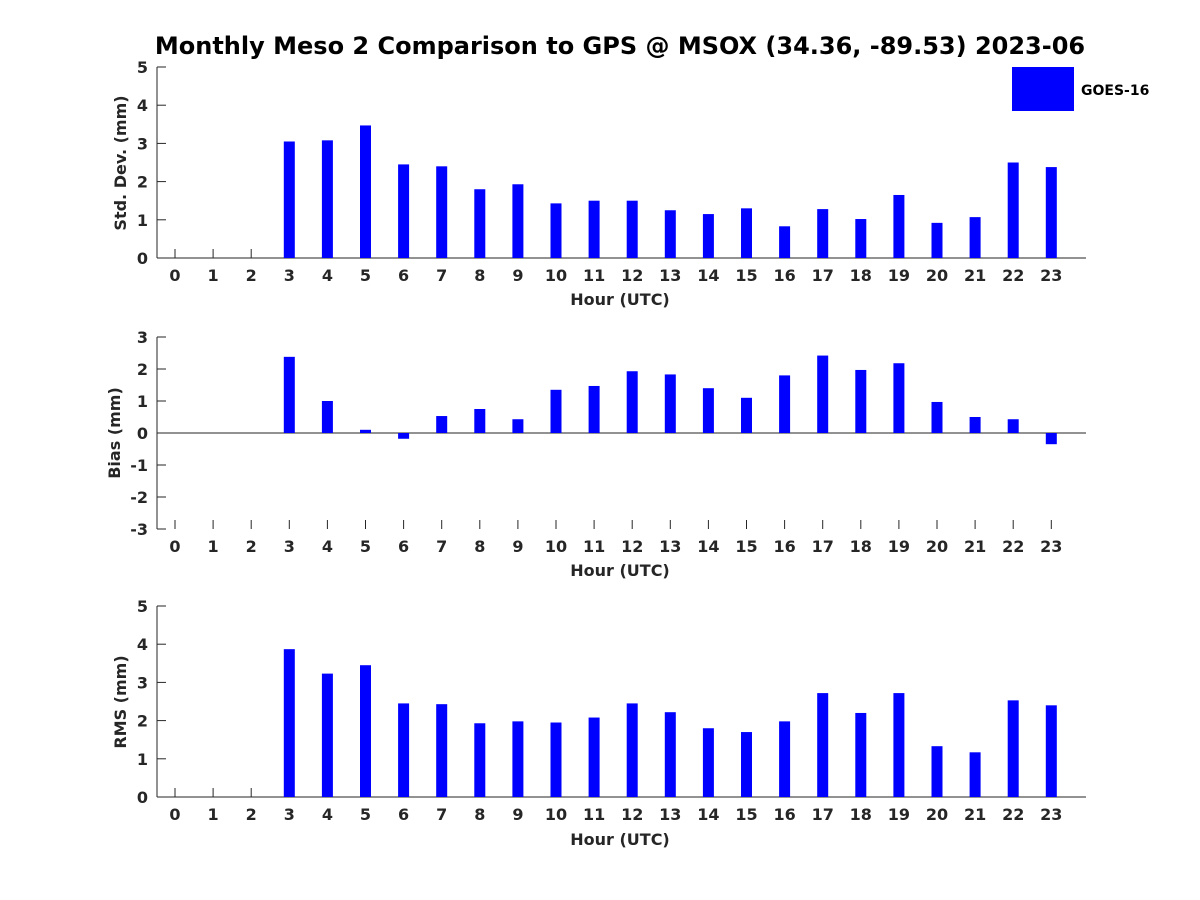 This screenshot has height=900, width=1200. I want to click on legend-swatch, so click(1043, 89).